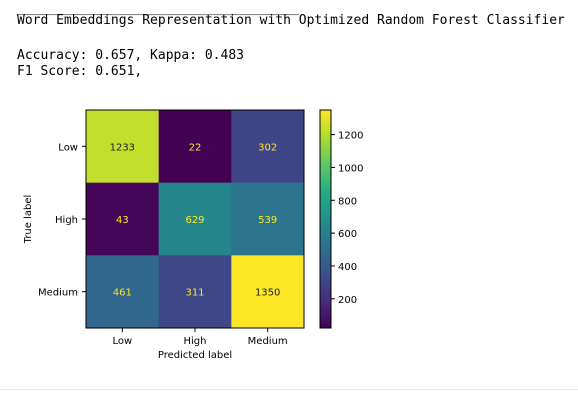 This screenshot has height=400, width=578. I want to click on x-tick-label: High, so click(195, 341).